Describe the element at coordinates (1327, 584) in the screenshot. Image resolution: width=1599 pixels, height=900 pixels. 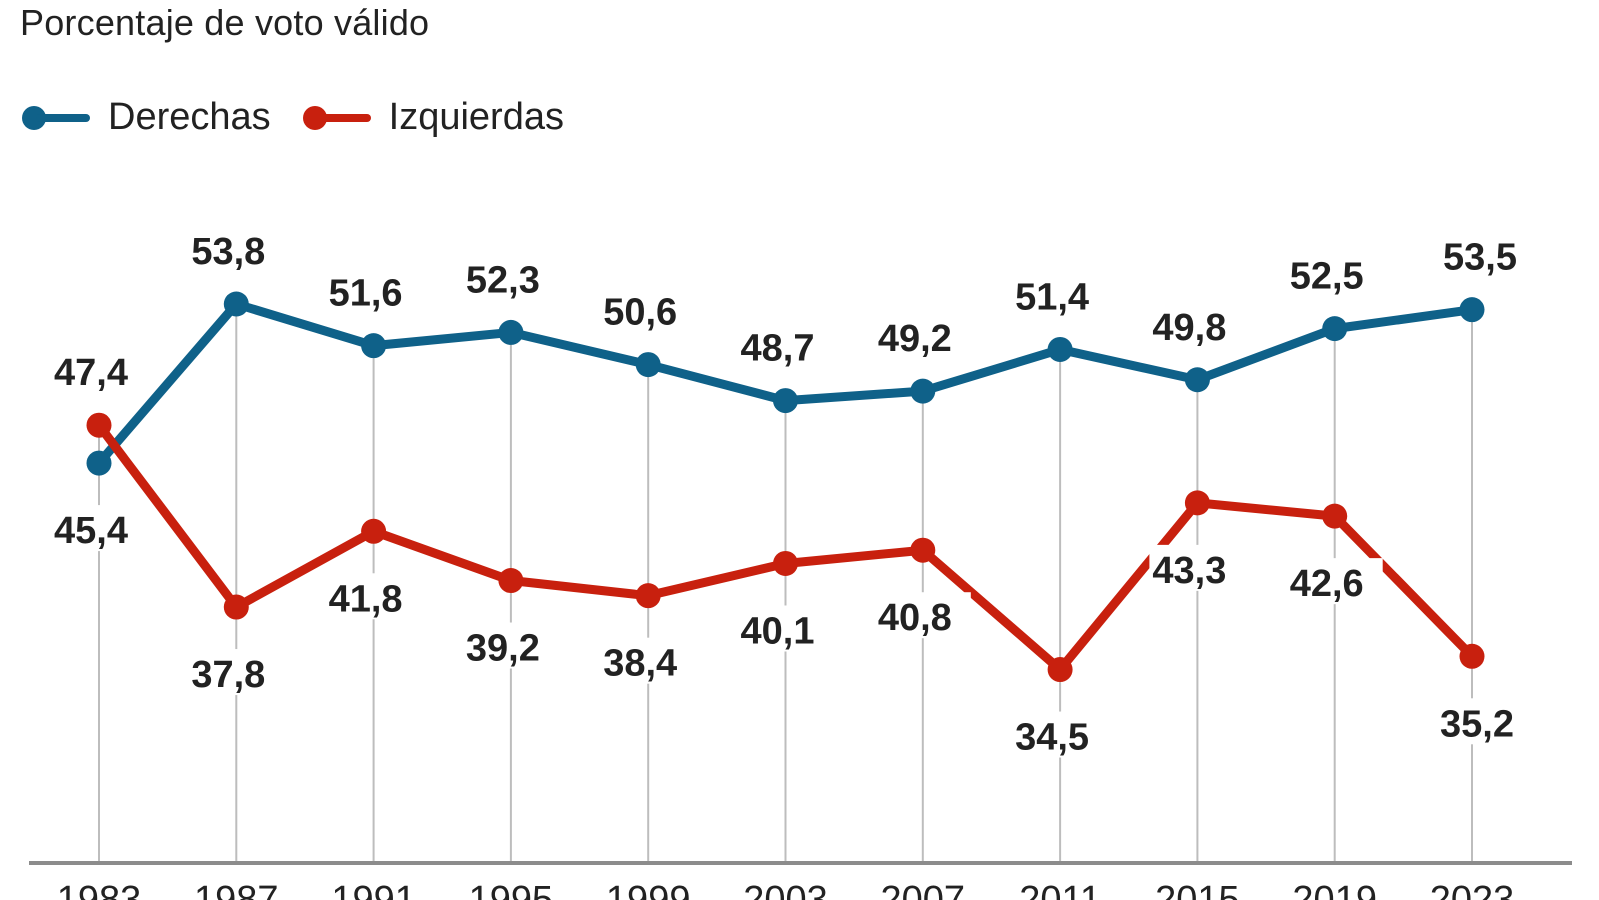
I see `value-label-izquierdas: 42,6` at that location.